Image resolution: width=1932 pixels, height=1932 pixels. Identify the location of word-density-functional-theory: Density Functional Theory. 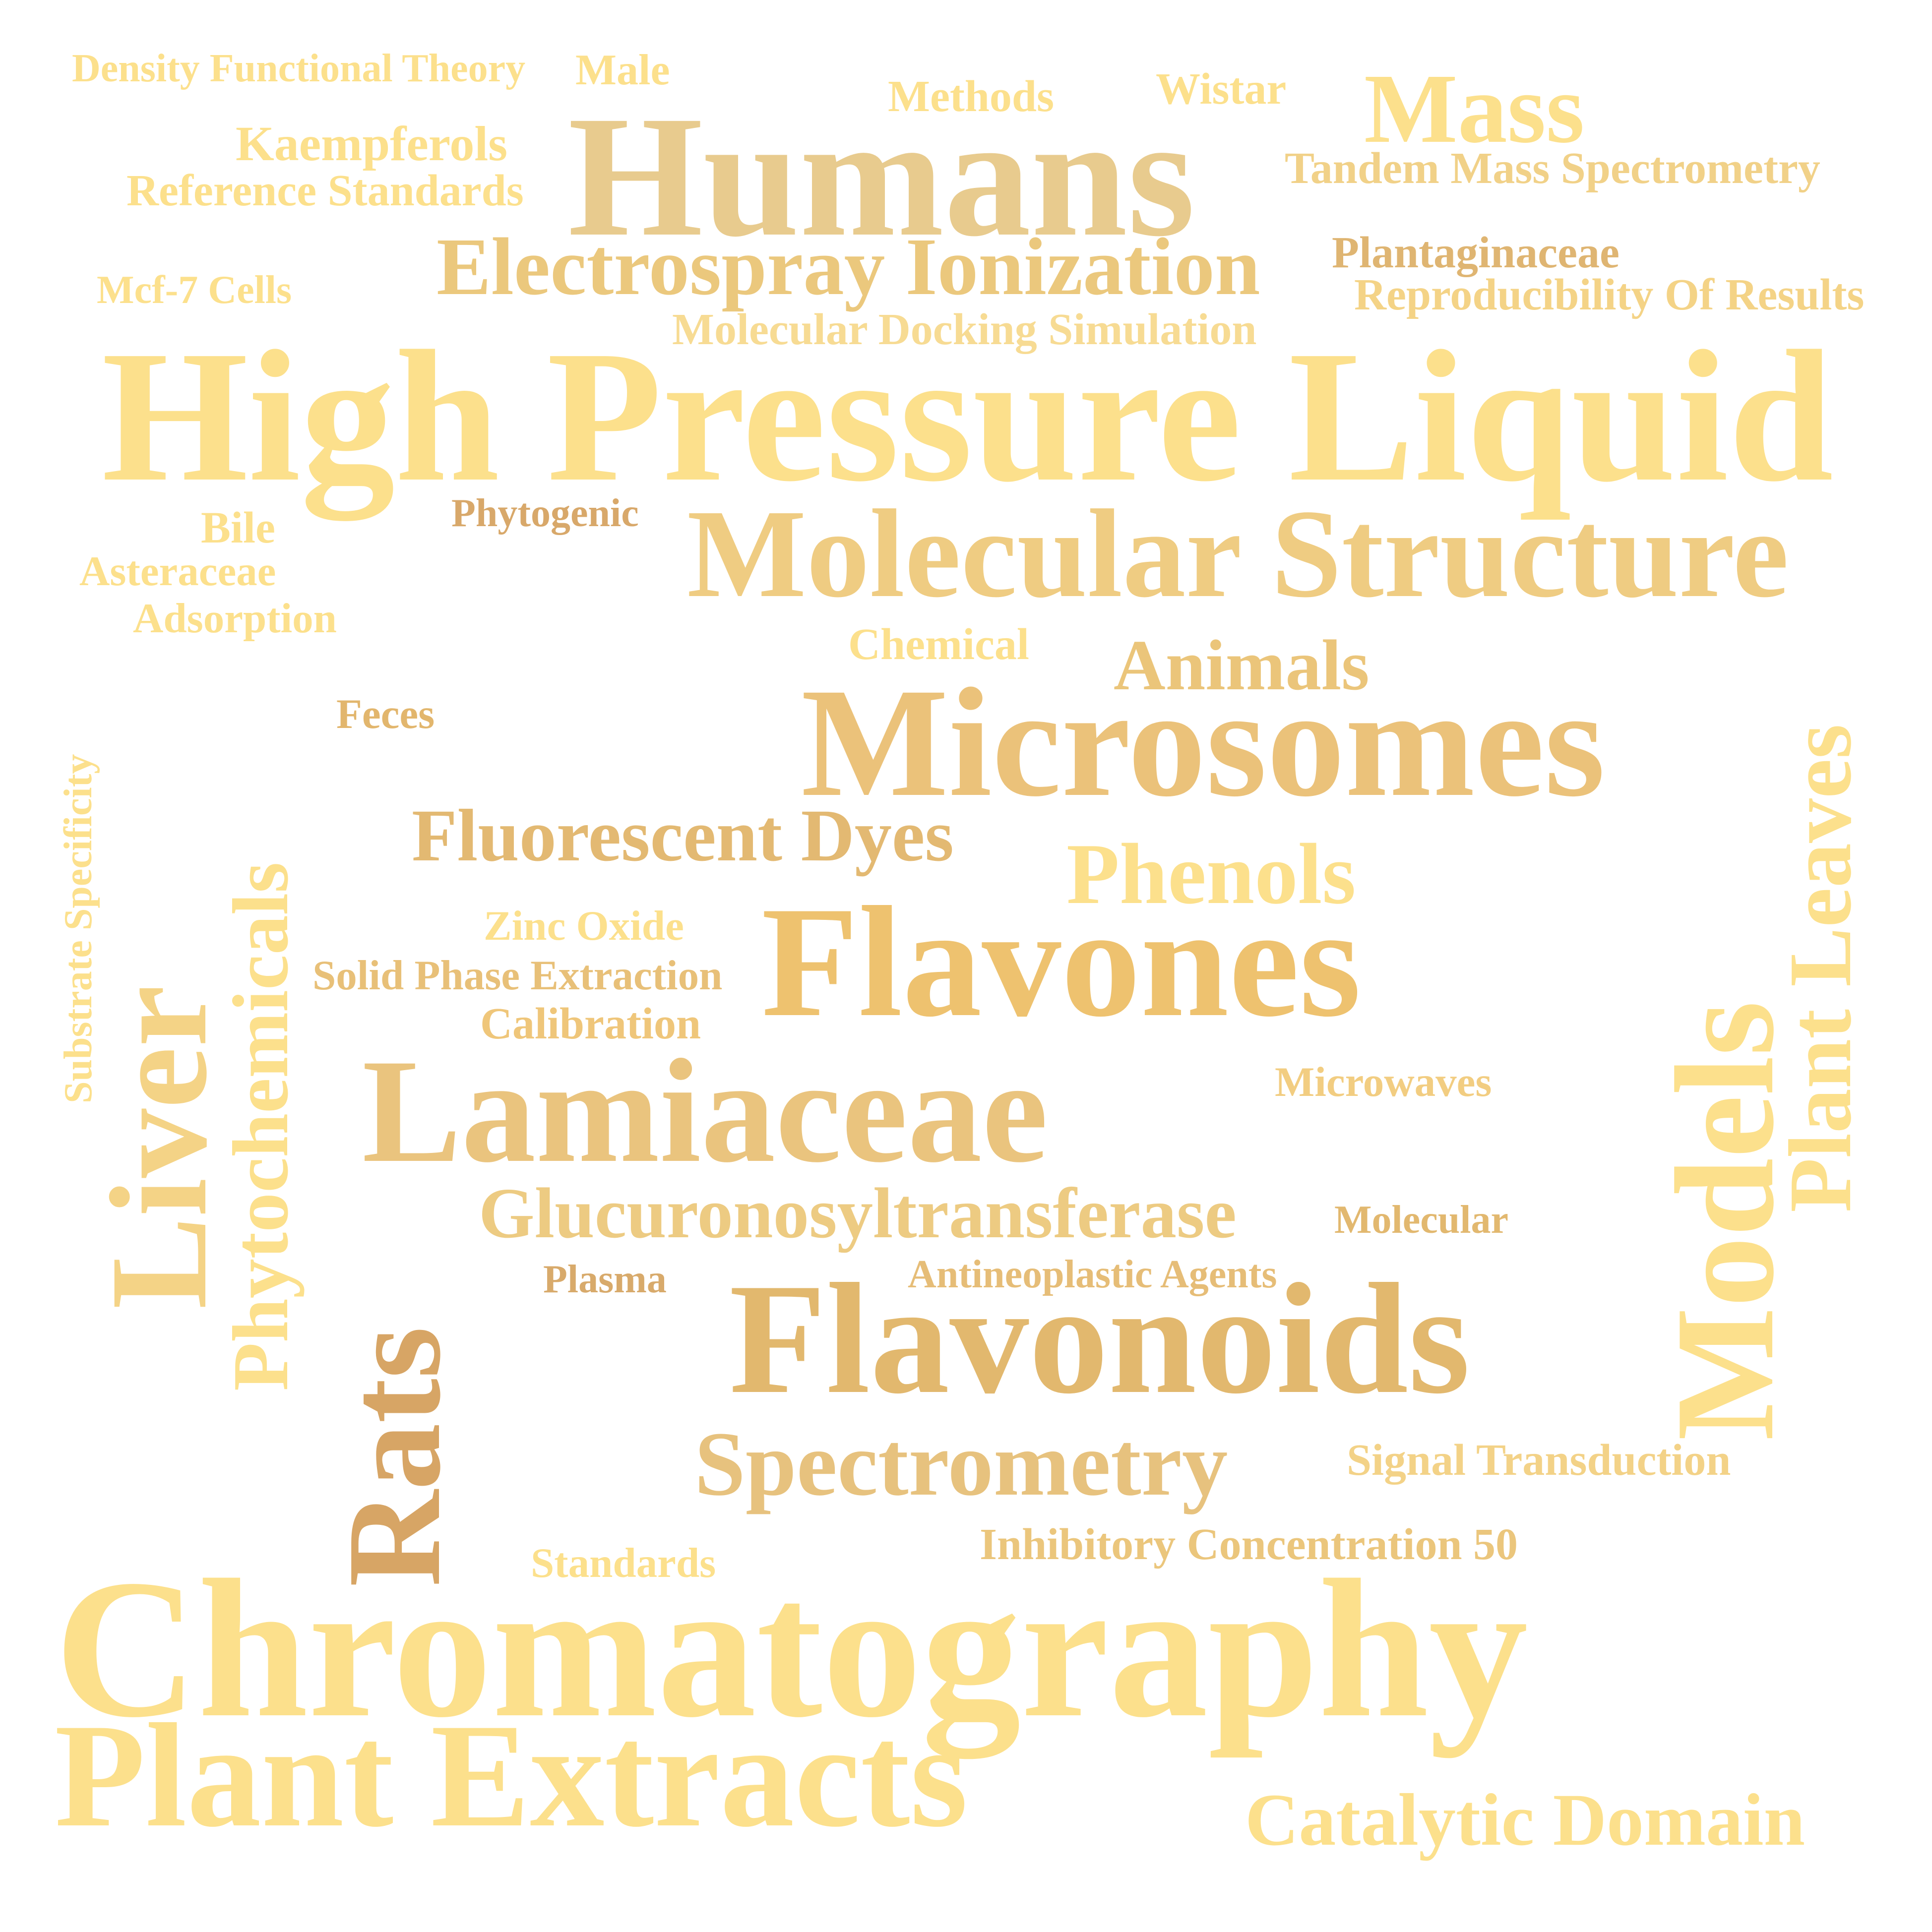
(299, 68).